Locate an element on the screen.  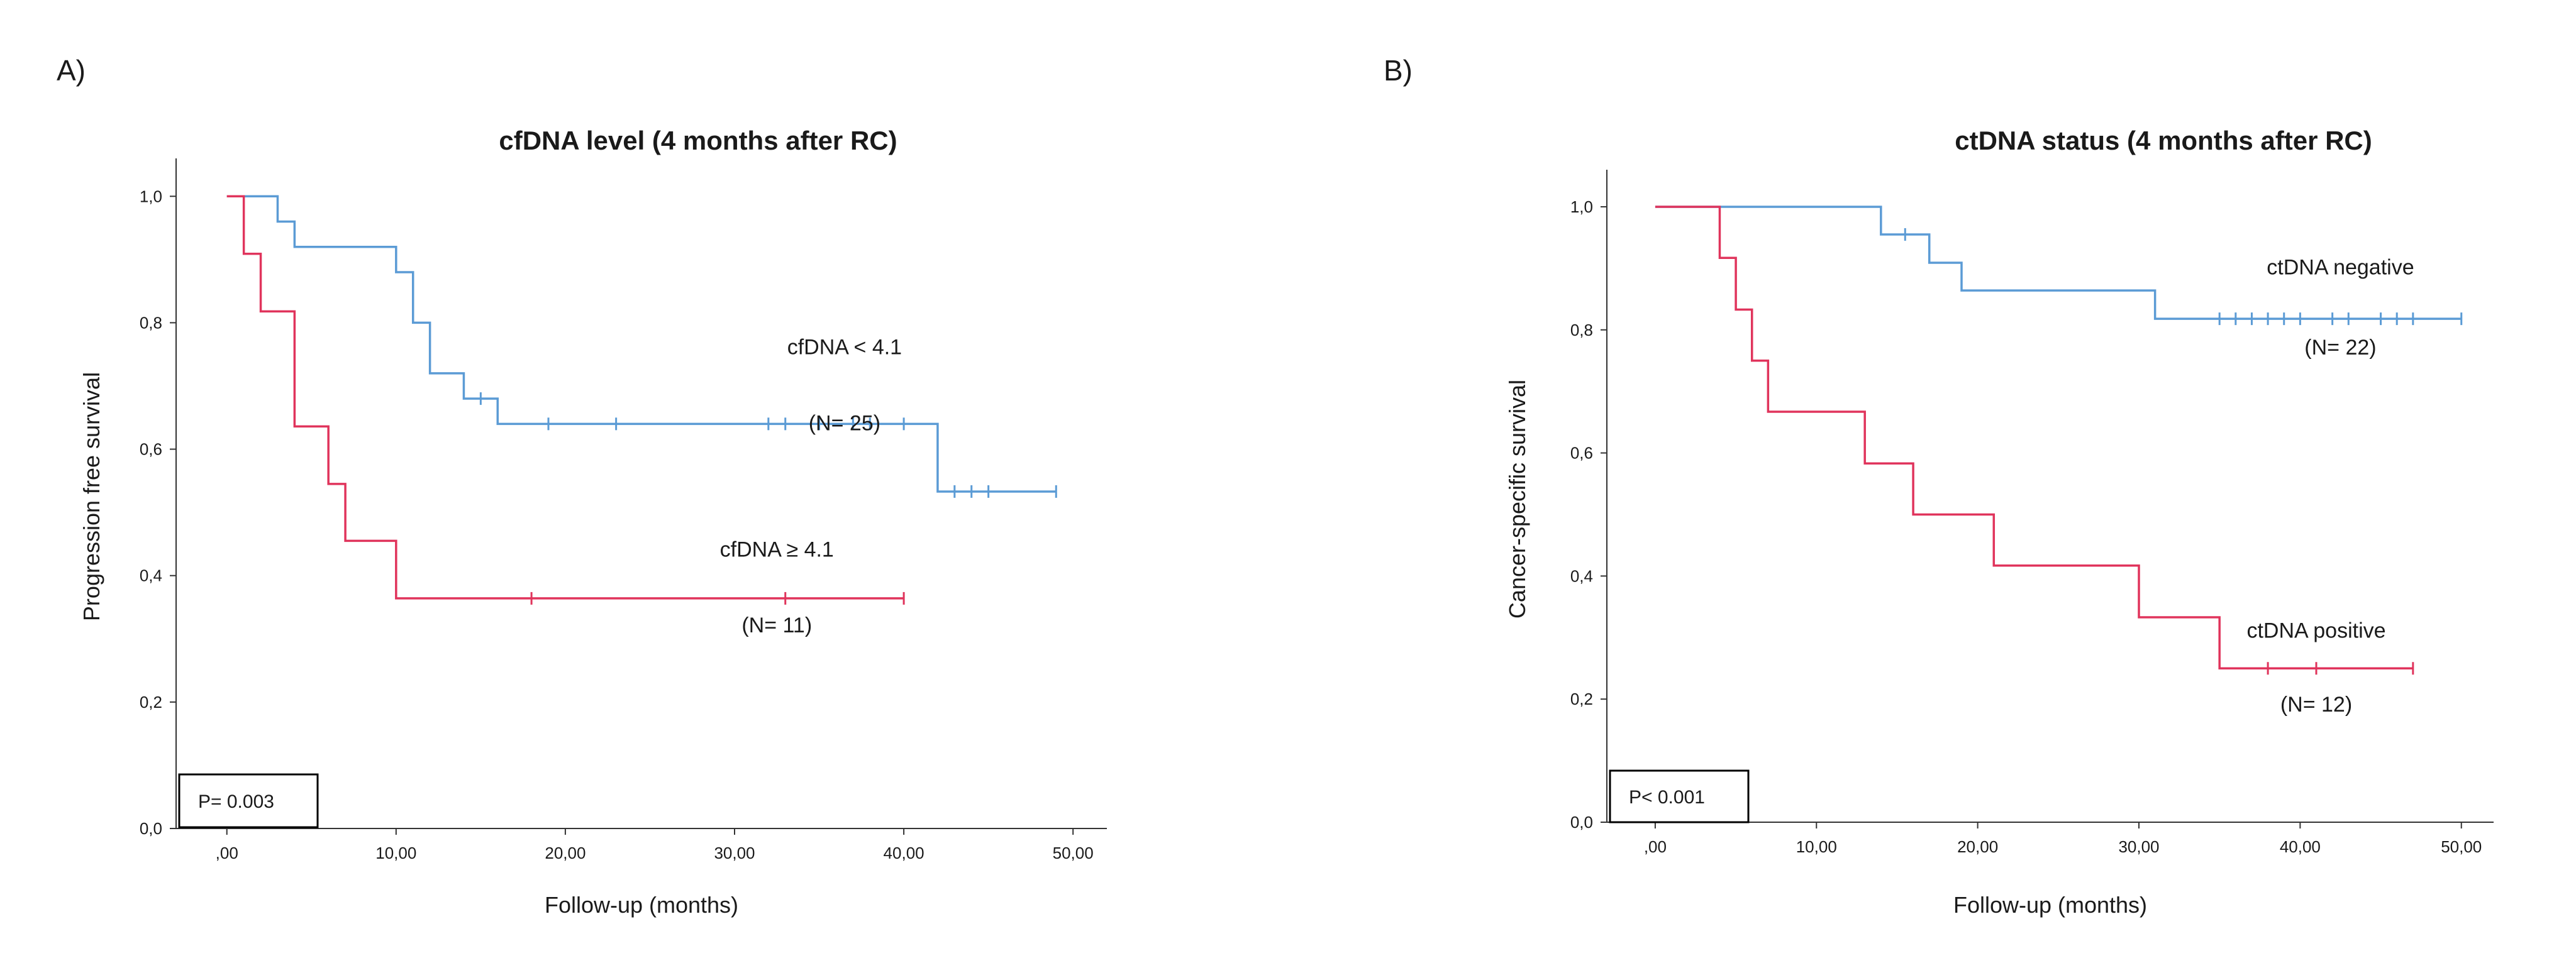
survival-series-high: cfDNA ≥ 4.1 (N= 11) is located at coordinates (565, 416).